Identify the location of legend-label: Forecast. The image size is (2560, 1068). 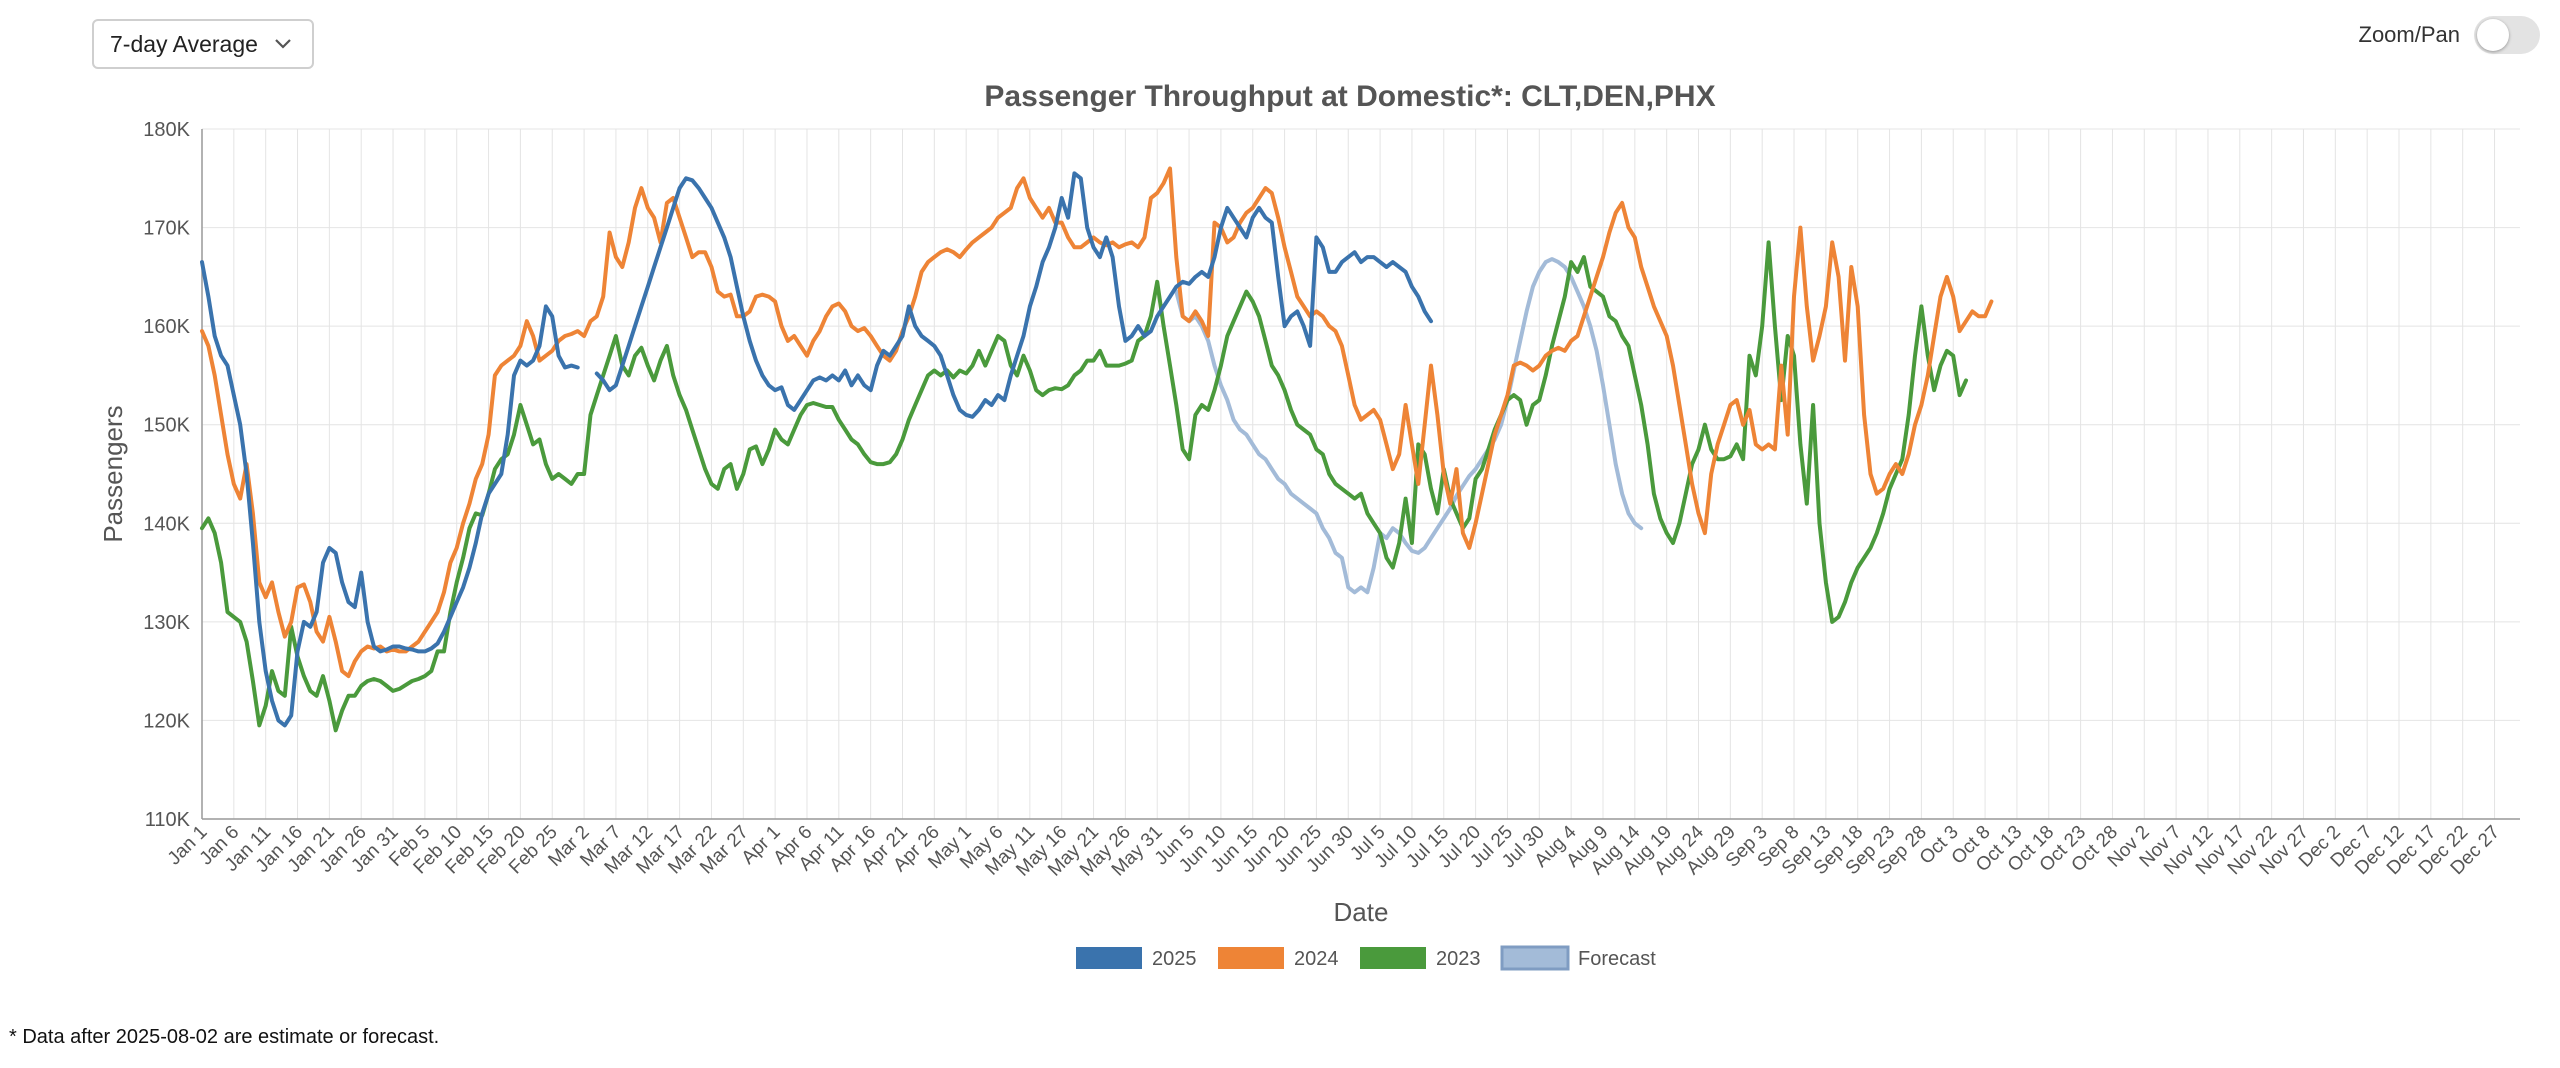
(1617, 959).